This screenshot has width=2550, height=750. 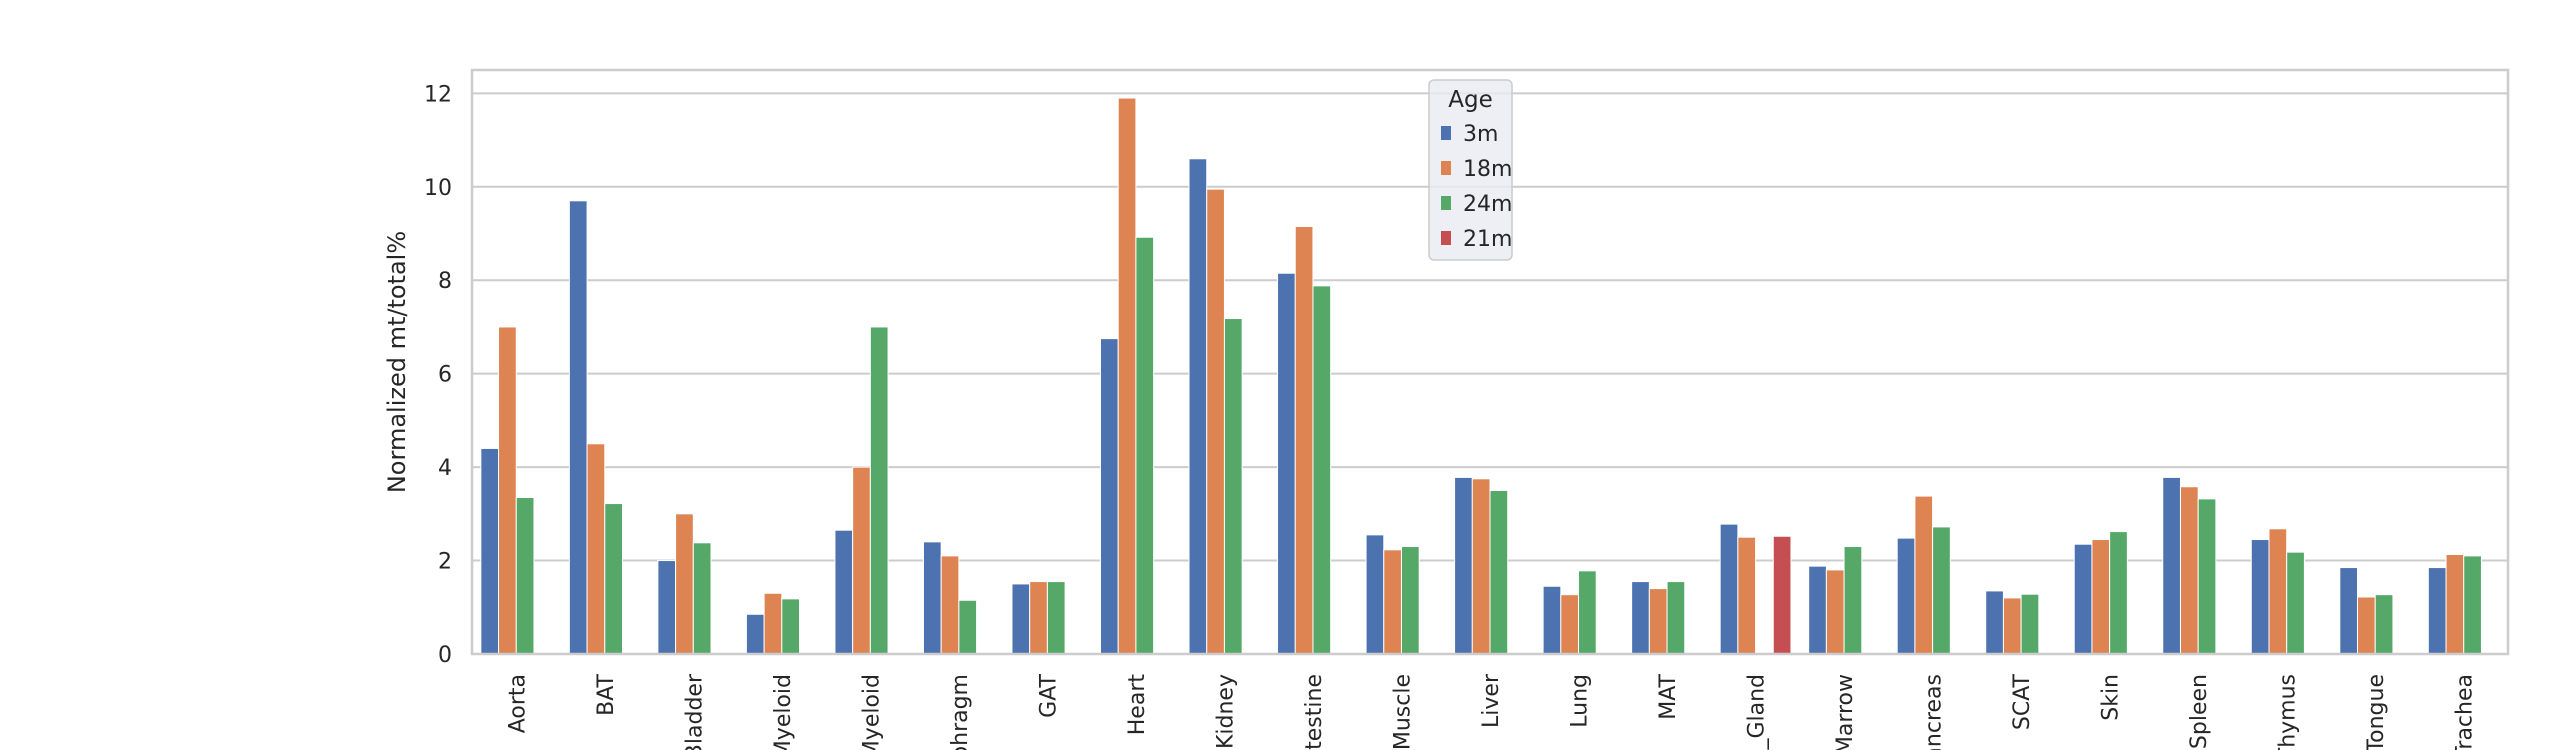 I want to click on x-tick-label: MAT, so click(x=1668, y=696).